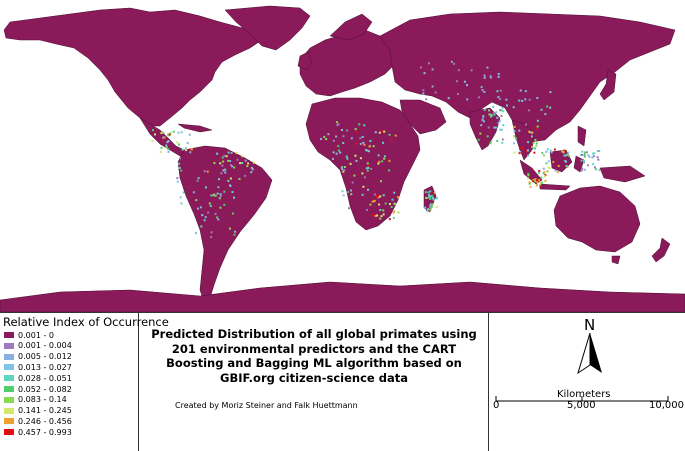  I want to click on caribbean-islands, so click(195, 128).